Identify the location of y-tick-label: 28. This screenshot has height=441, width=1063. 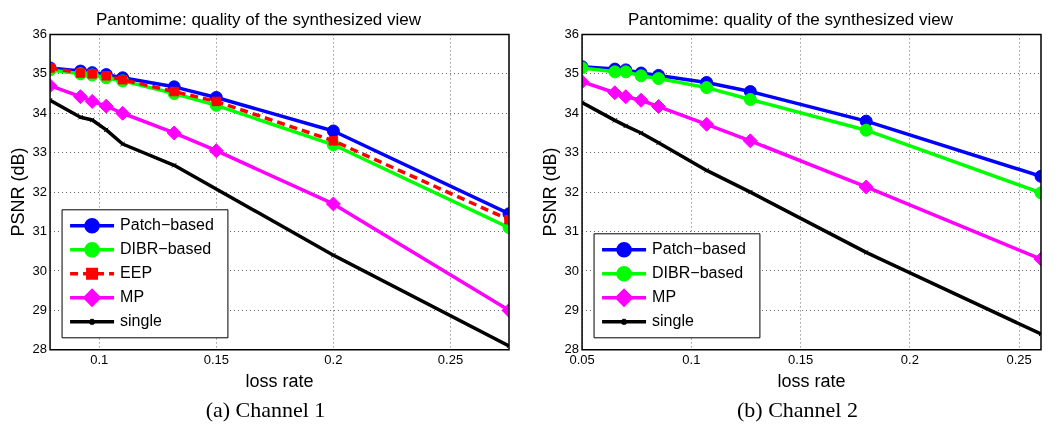
(40, 349).